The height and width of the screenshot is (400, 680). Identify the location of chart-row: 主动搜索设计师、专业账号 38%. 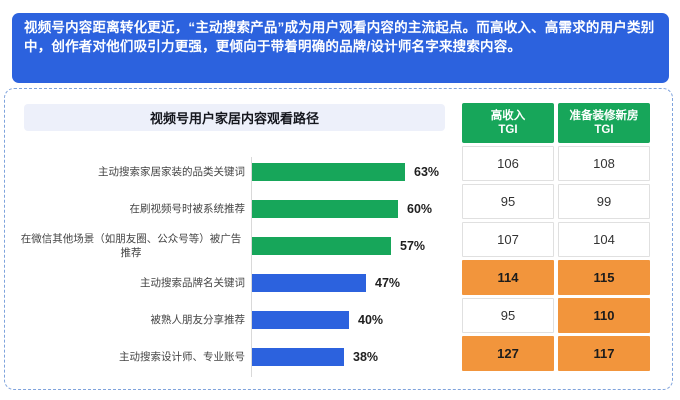
(234, 356).